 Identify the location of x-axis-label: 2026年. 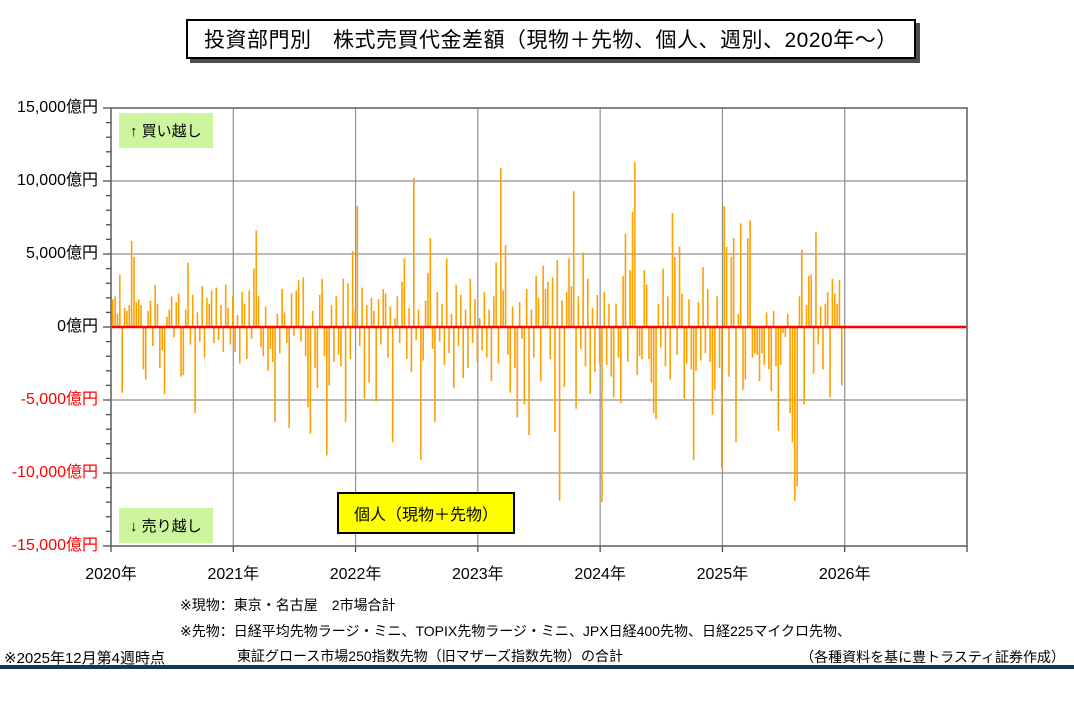
(844, 574).